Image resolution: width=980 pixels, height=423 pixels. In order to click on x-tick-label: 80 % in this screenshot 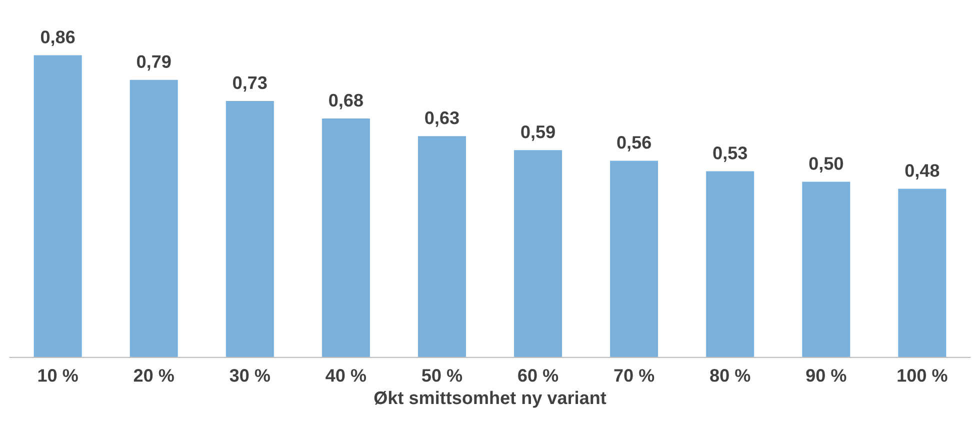, I will do `click(730, 375)`.